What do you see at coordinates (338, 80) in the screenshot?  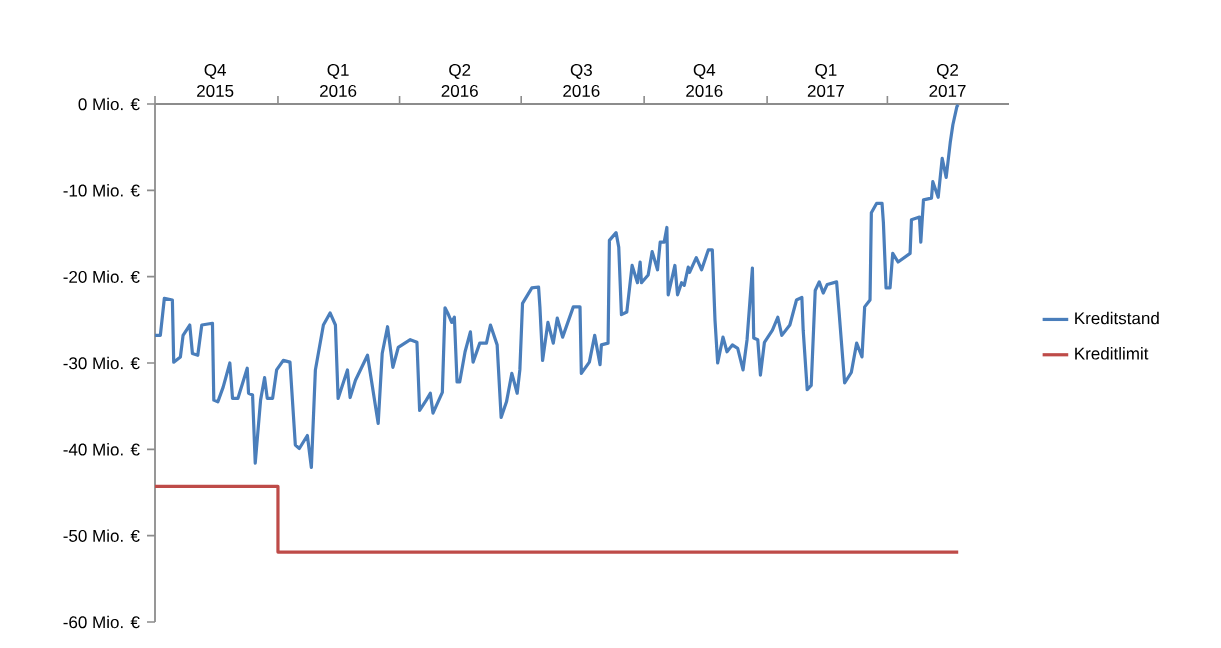 I see `x-tick-label: Q1 2016` at bounding box center [338, 80].